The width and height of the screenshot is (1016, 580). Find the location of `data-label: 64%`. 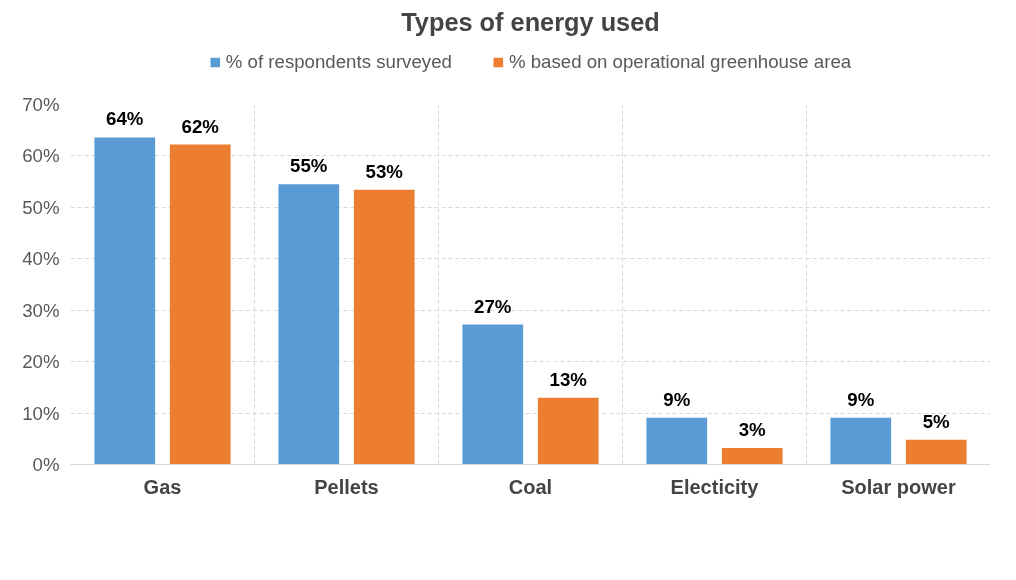

data-label: 64% is located at coordinates (125, 119).